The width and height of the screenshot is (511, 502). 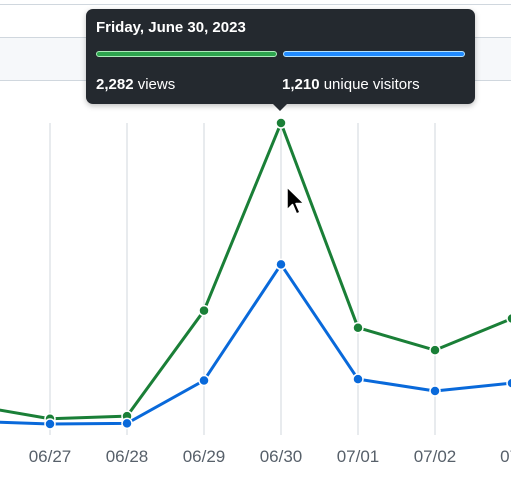 I want to click on data-point-unique-visitors-06/30, so click(x=281, y=264).